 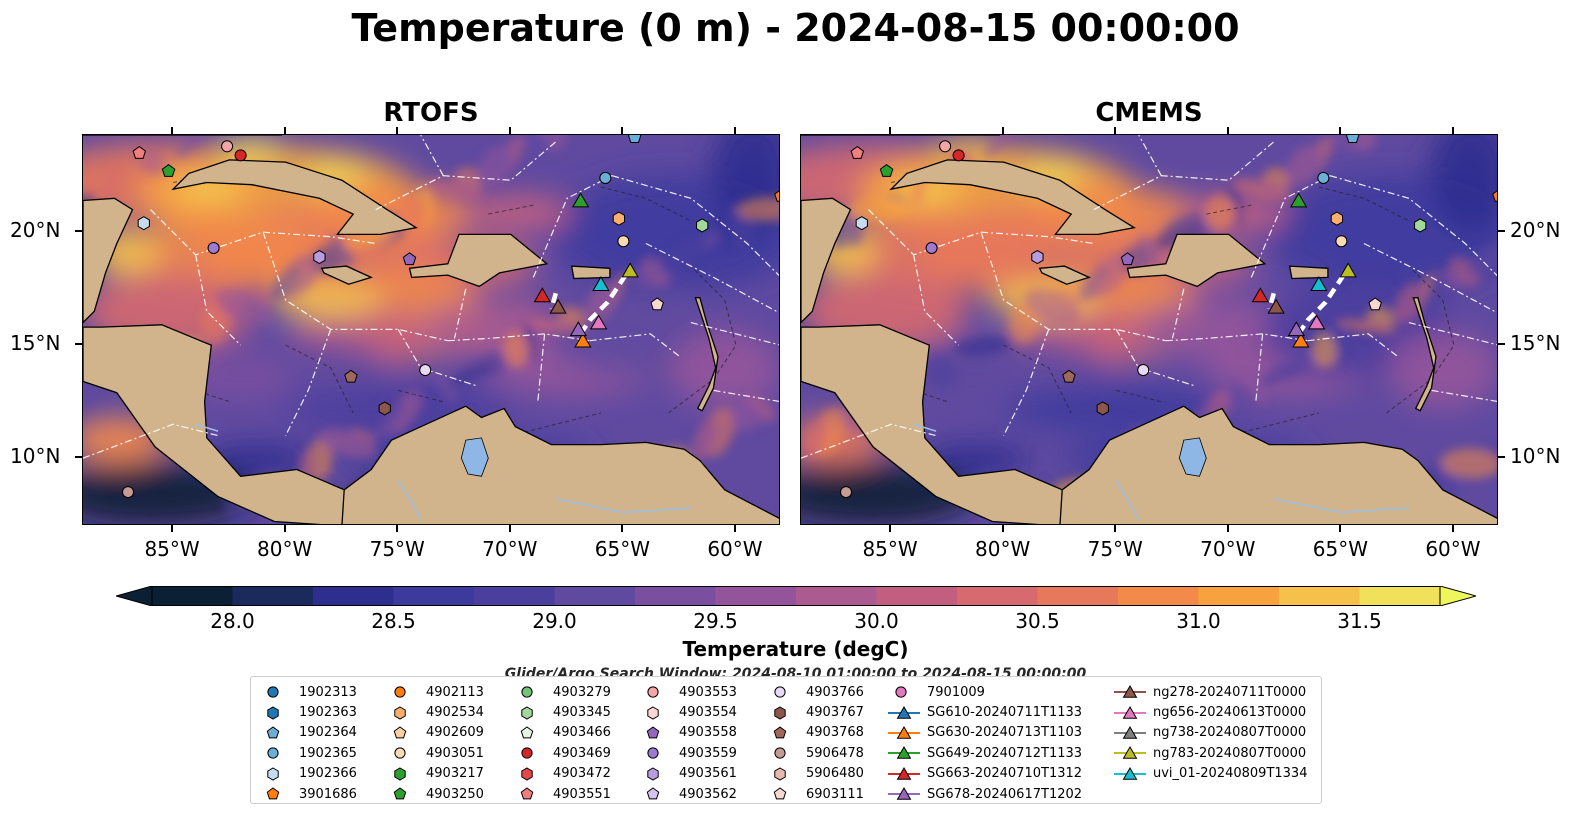 I want to click on legend-item: 4903767, so click(x=815, y=712).